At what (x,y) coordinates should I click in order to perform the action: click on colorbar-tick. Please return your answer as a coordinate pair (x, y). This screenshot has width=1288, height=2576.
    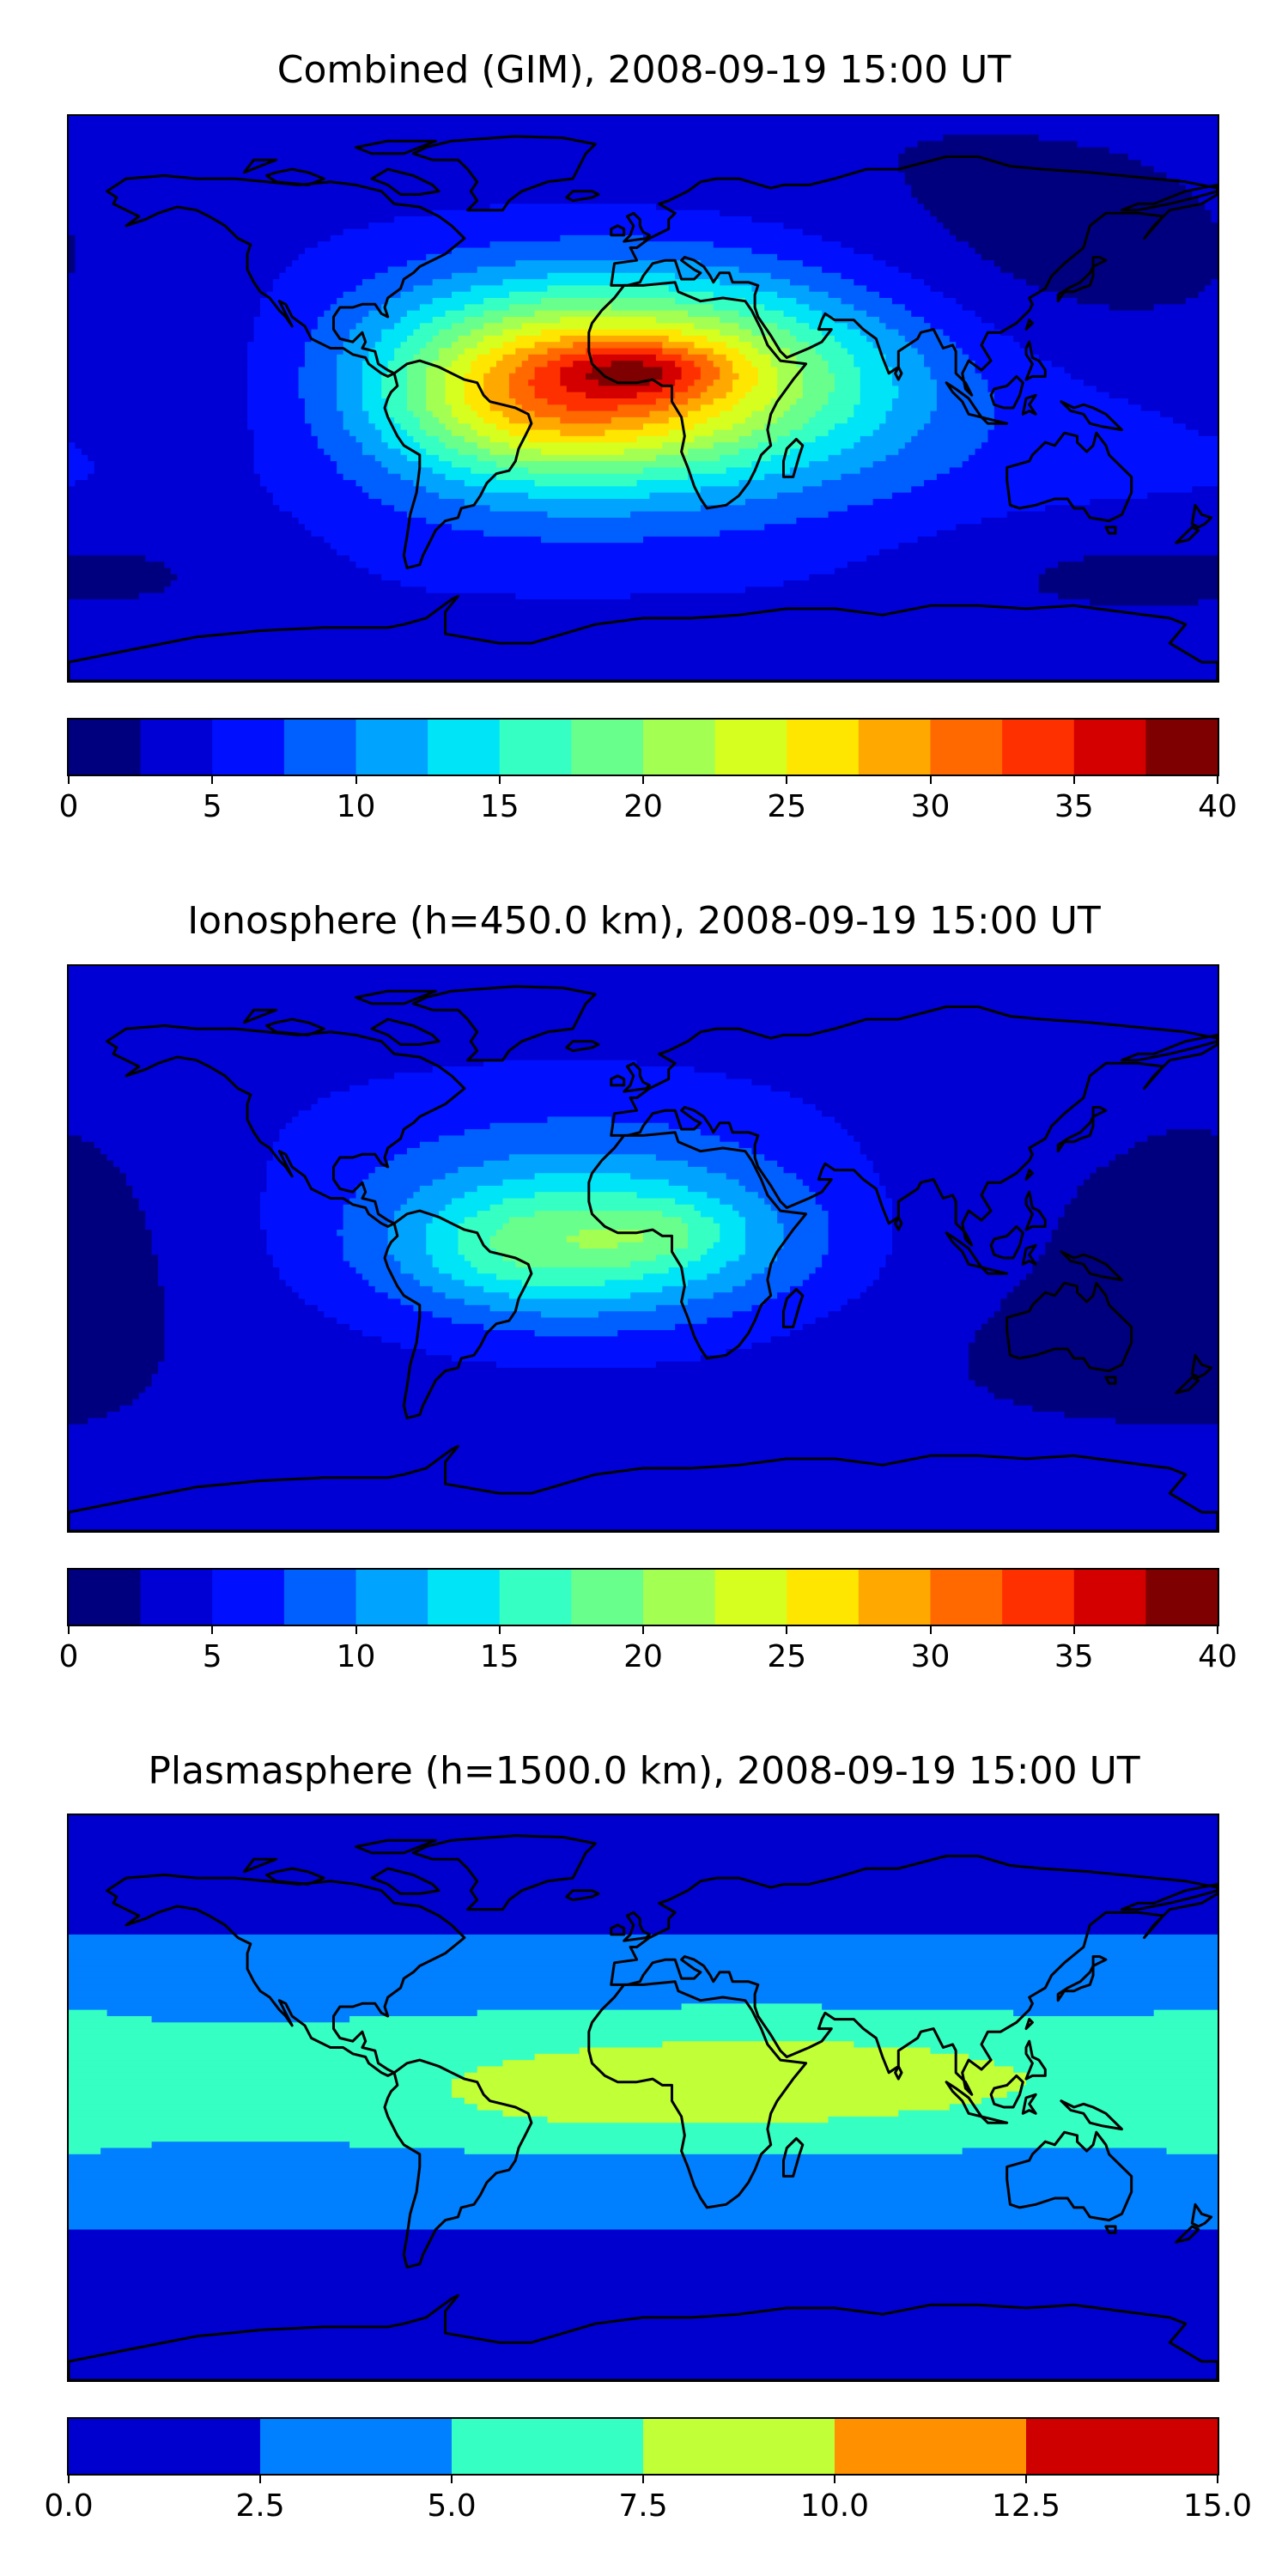
    Looking at the image, I should click on (356, 780).